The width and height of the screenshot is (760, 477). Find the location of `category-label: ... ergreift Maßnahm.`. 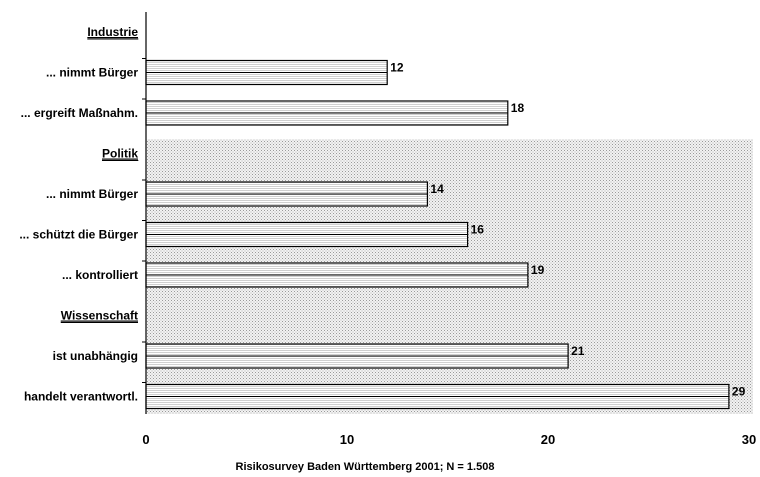

category-label: ... ergreift Maßnahm. is located at coordinates (79, 113).